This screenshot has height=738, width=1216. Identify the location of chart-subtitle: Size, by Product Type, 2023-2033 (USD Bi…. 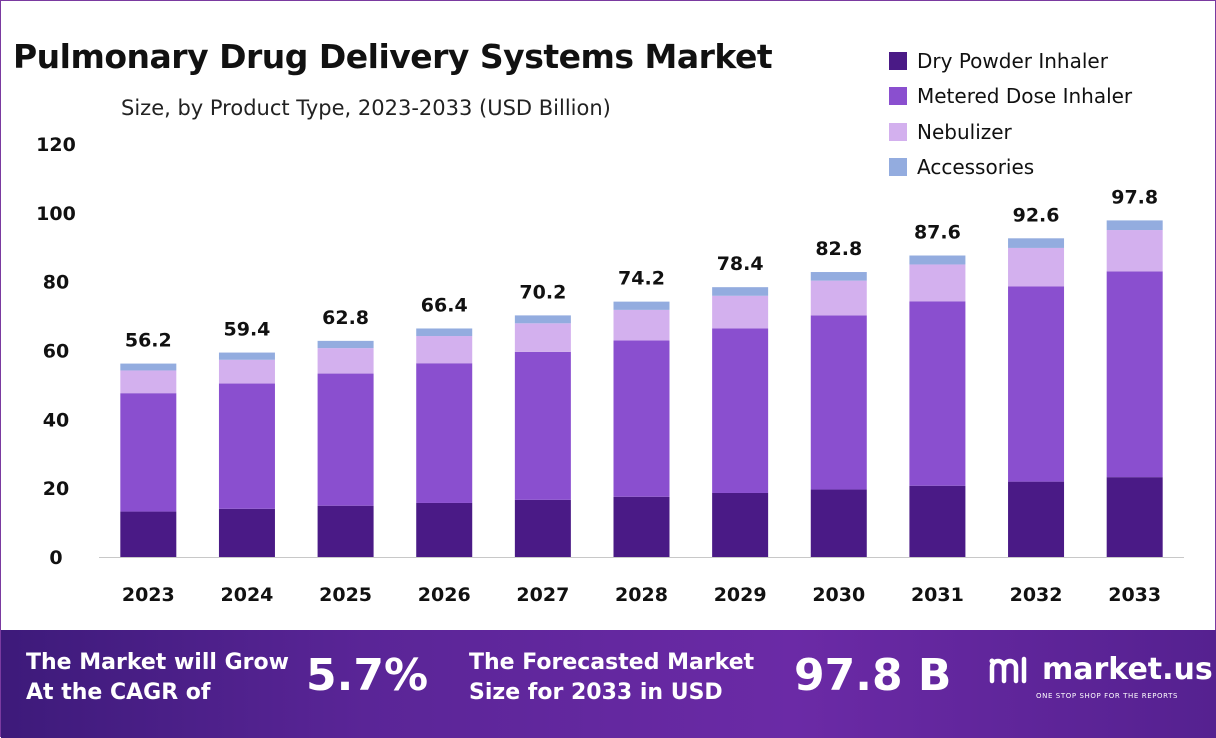
(366, 108).